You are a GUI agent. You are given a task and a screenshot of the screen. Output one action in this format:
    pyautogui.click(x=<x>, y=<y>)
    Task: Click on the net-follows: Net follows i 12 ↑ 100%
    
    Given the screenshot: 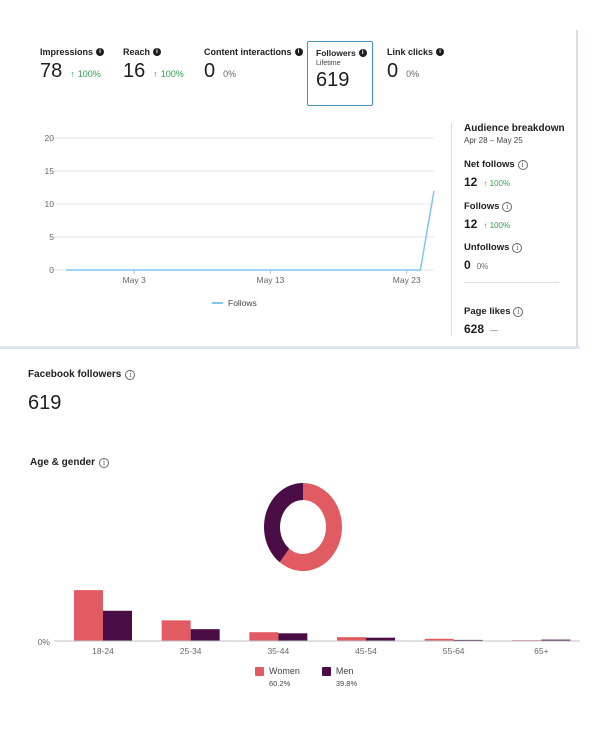 What is the action you would take?
    pyautogui.click(x=496, y=174)
    